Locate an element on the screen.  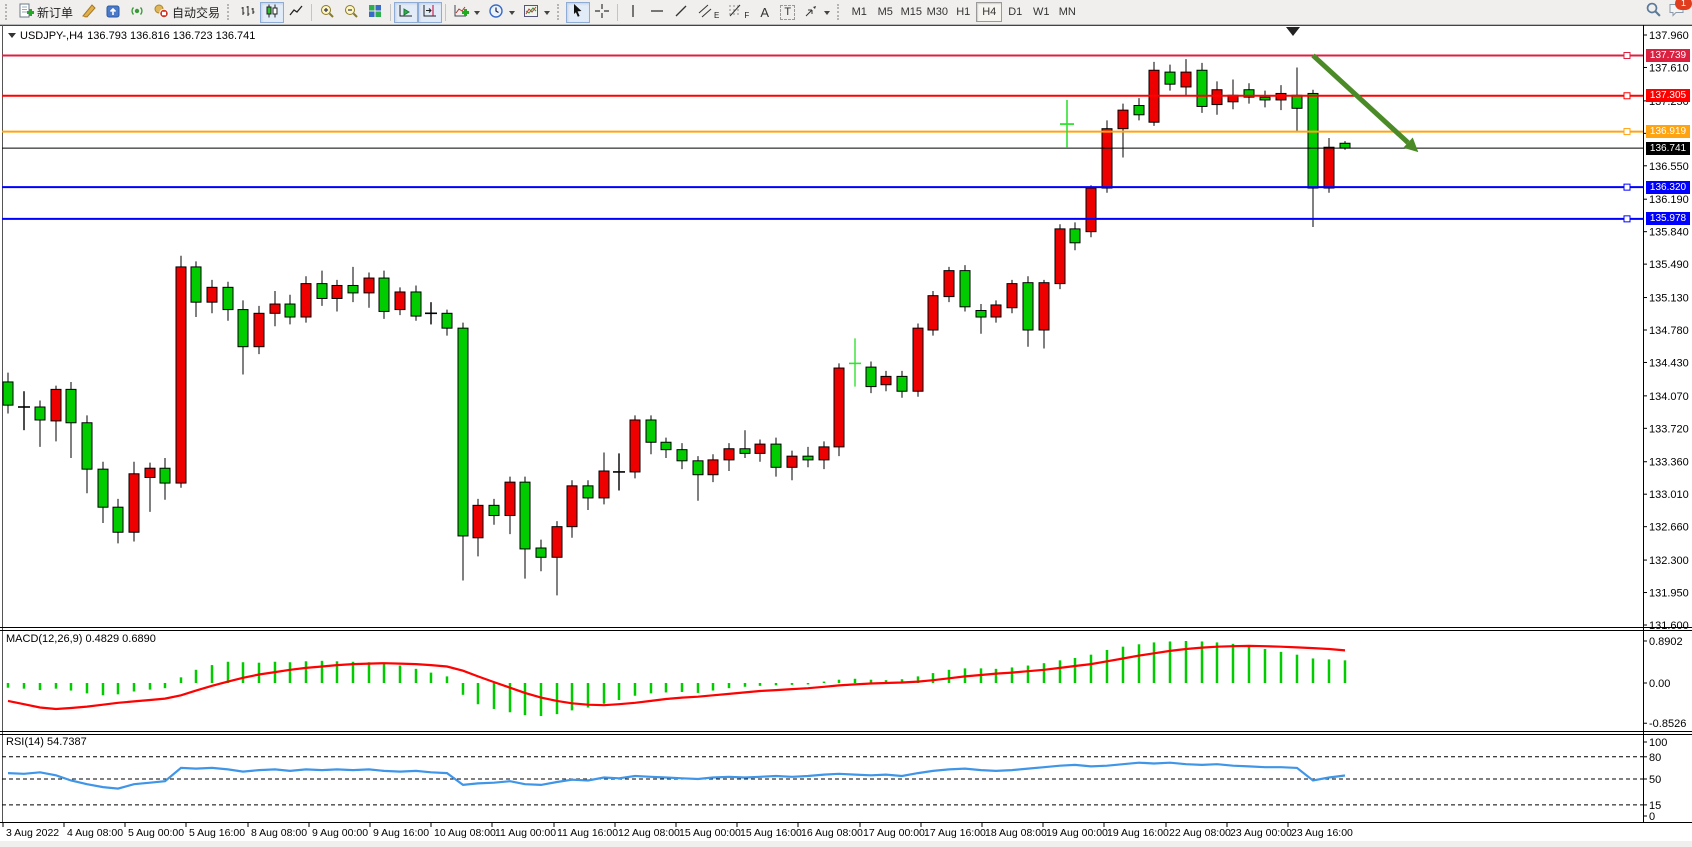
svg-text: 133.360 is located at coordinates (1669, 463).